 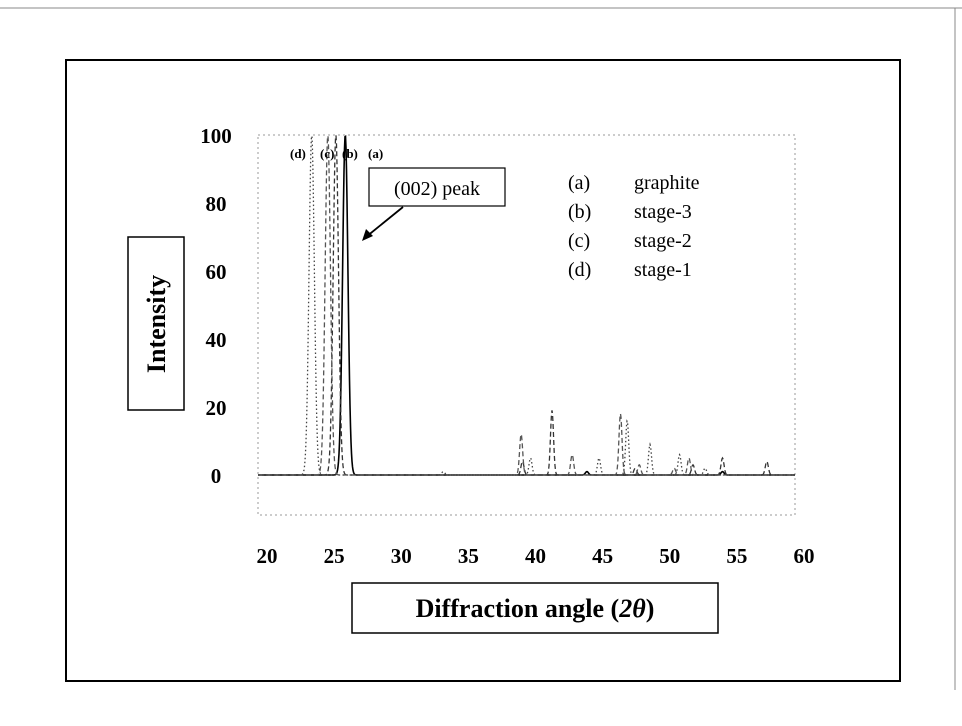 I want to click on theta-symbol: 2θ, so click(x=632, y=608).